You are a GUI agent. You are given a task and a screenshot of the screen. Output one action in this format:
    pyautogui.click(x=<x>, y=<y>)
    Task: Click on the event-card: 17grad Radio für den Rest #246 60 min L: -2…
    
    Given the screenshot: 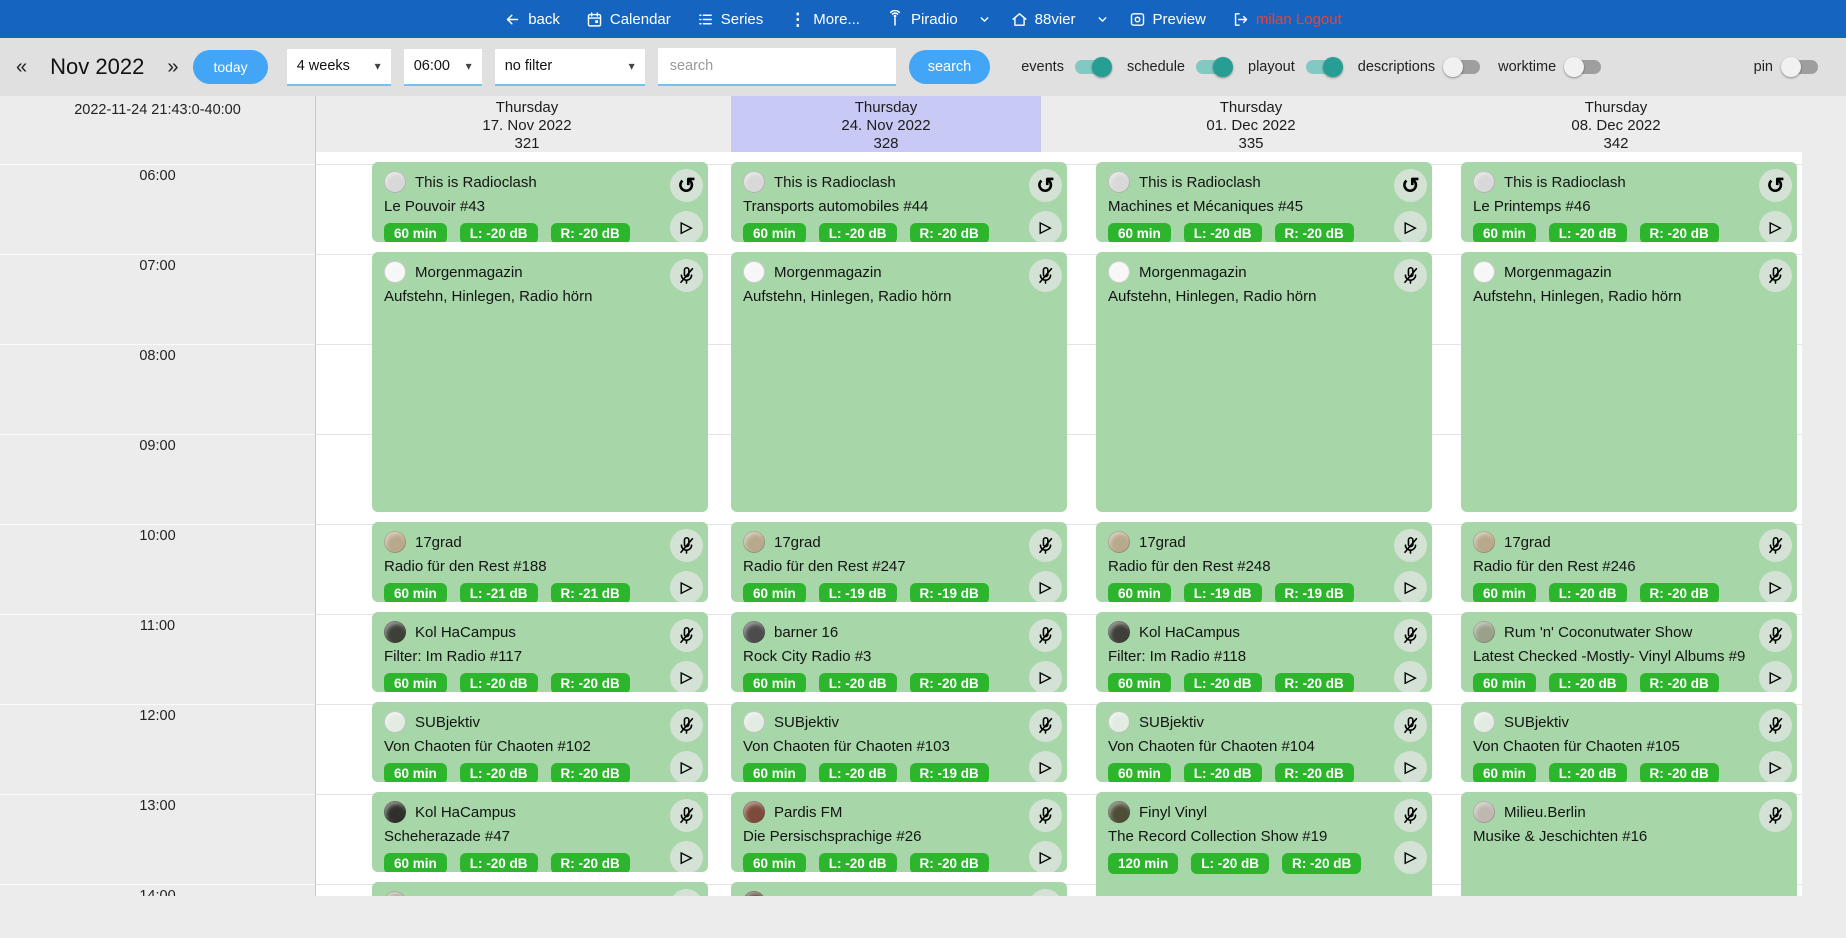 What is the action you would take?
    pyautogui.click(x=1629, y=562)
    